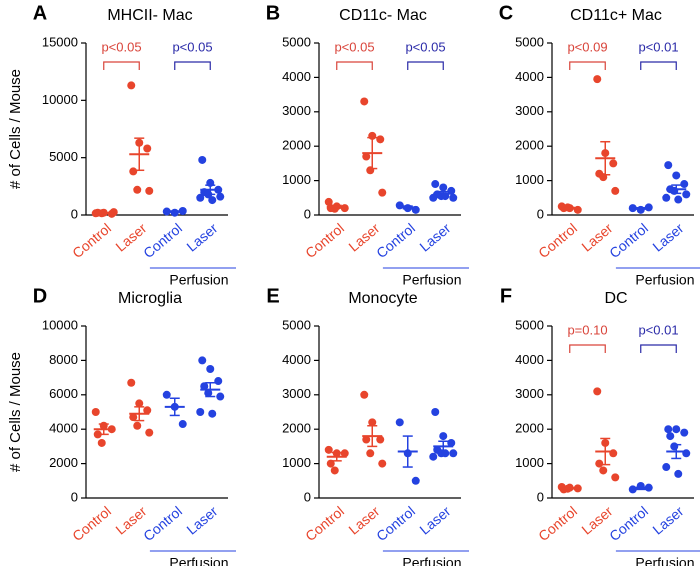 The height and width of the screenshot is (571, 700). What do you see at coordinates (40, 296) in the screenshot?
I see `panel-label: D` at bounding box center [40, 296].